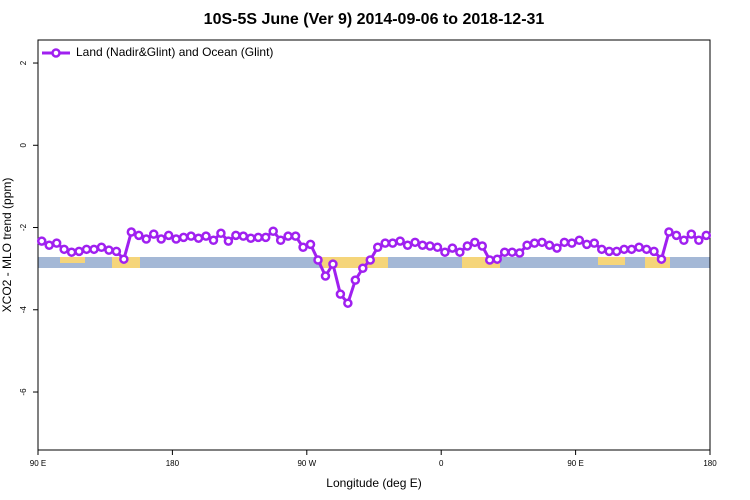  Describe the element at coordinates (7, 245) in the screenshot. I see `y-axis-label: XCO2 - MLO trend (ppm)` at that location.